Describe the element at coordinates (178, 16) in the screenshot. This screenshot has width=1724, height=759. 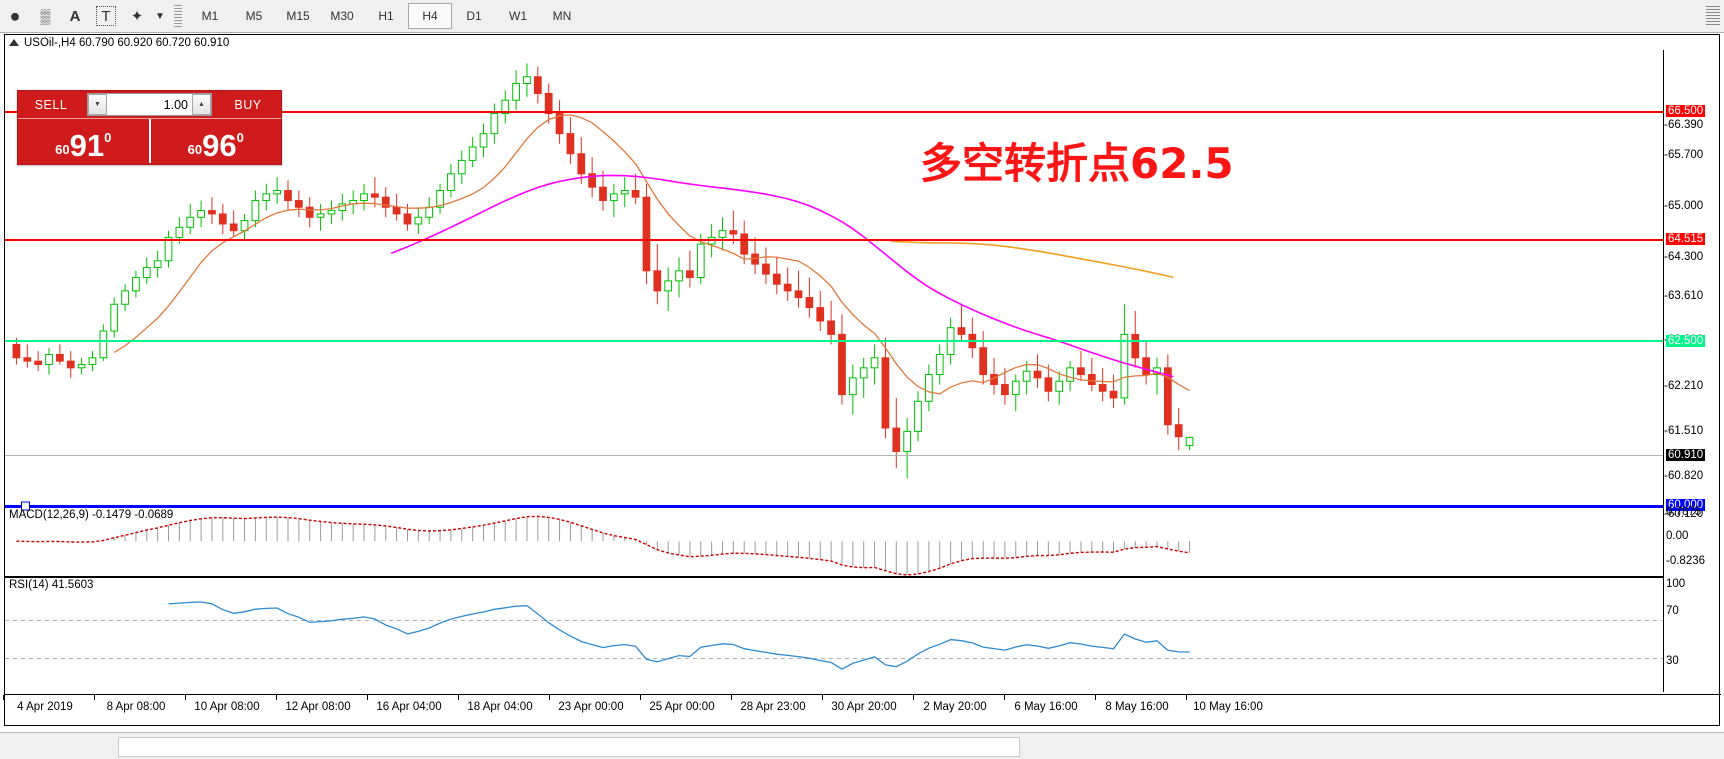
I see `toolbar-grip` at that location.